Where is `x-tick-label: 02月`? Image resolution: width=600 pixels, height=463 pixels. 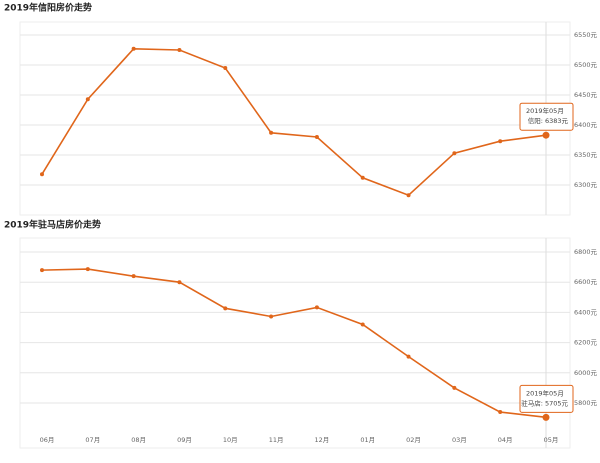 x-tick-label: 02月 is located at coordinates (413, 440).